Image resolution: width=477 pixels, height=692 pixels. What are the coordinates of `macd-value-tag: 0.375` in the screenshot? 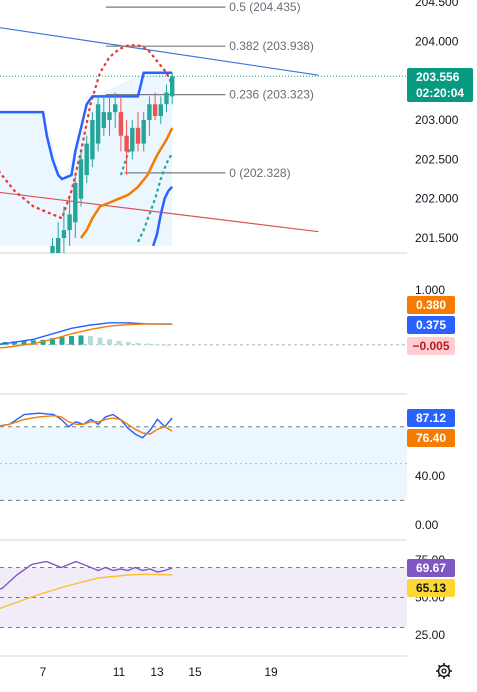 It's located at (431, 325).